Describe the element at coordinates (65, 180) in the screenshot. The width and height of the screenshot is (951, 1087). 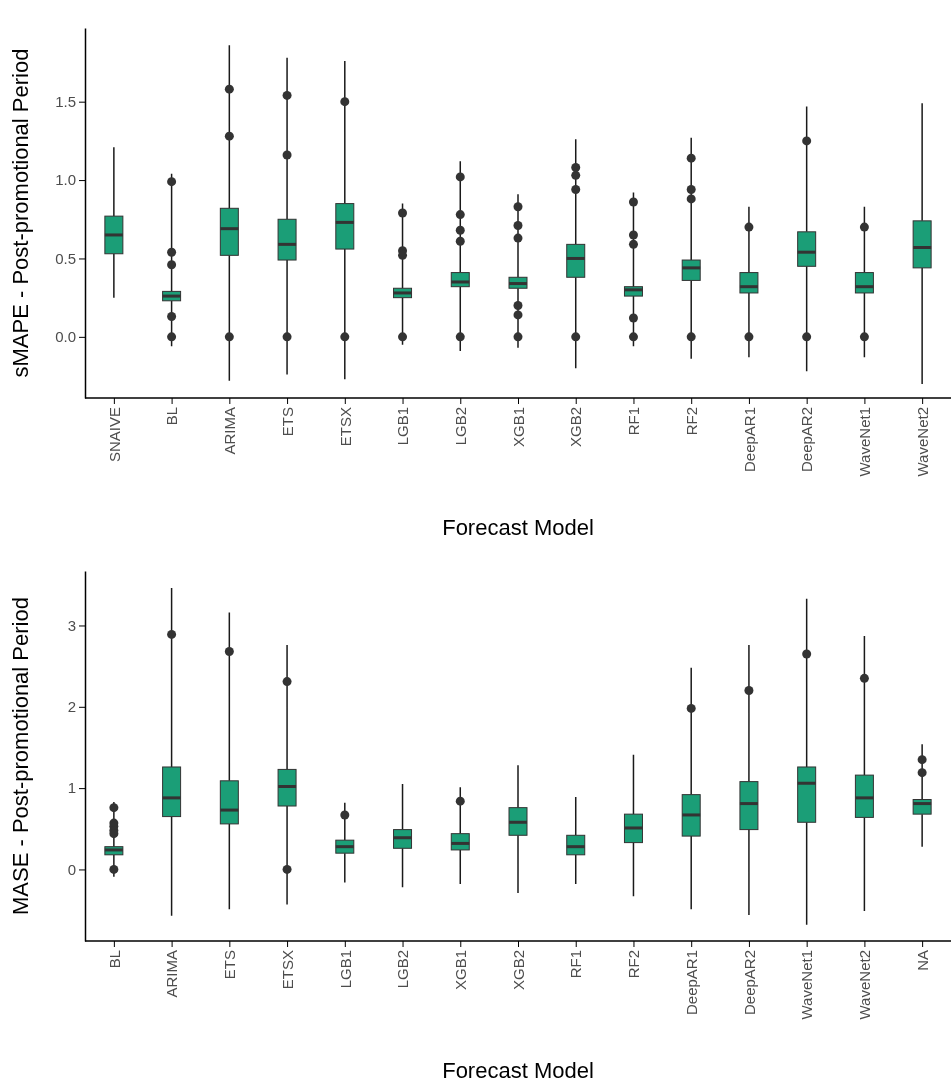
I see `y-tick-label: 1.0` at that location.